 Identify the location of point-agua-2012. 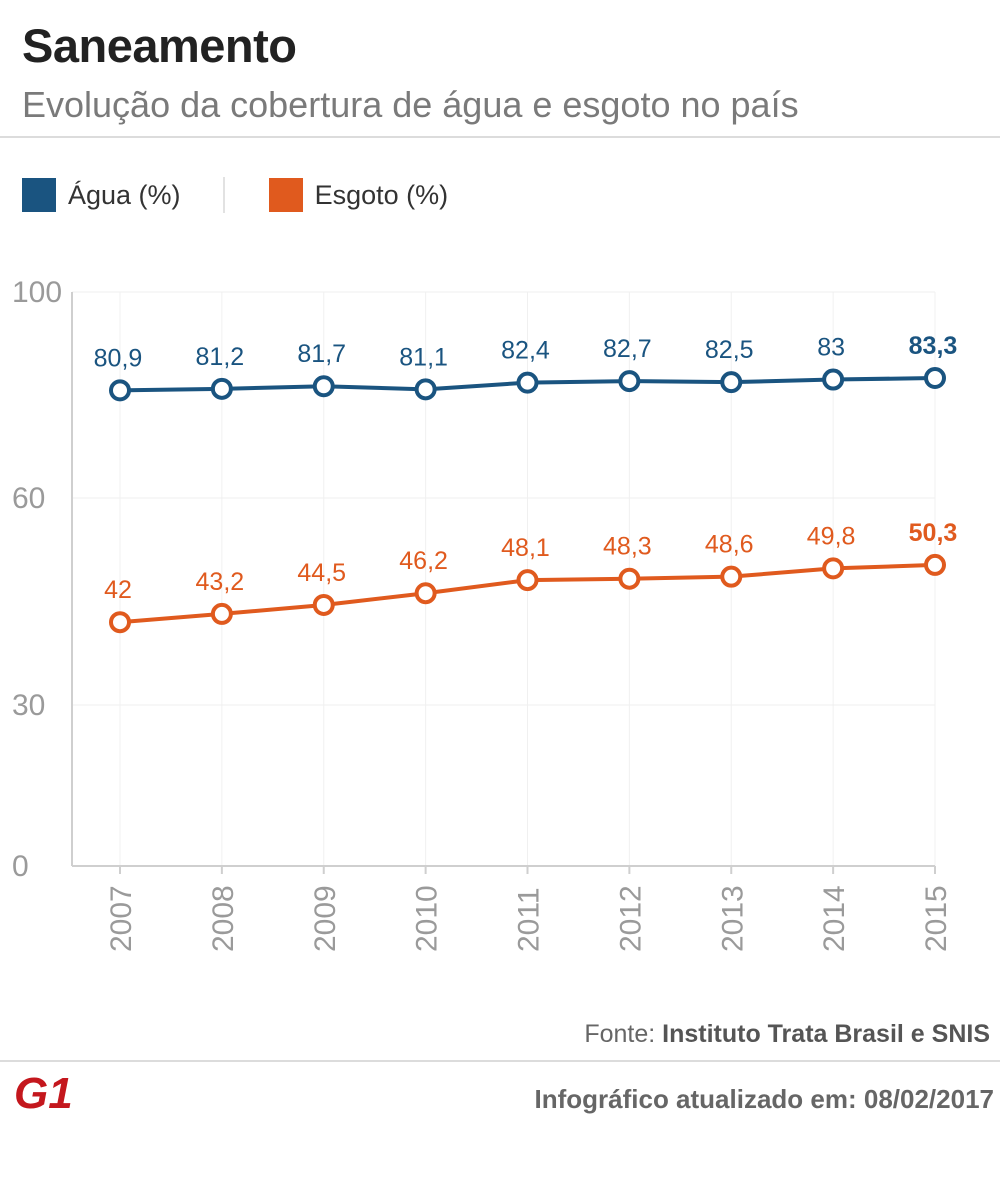
(629, 381).